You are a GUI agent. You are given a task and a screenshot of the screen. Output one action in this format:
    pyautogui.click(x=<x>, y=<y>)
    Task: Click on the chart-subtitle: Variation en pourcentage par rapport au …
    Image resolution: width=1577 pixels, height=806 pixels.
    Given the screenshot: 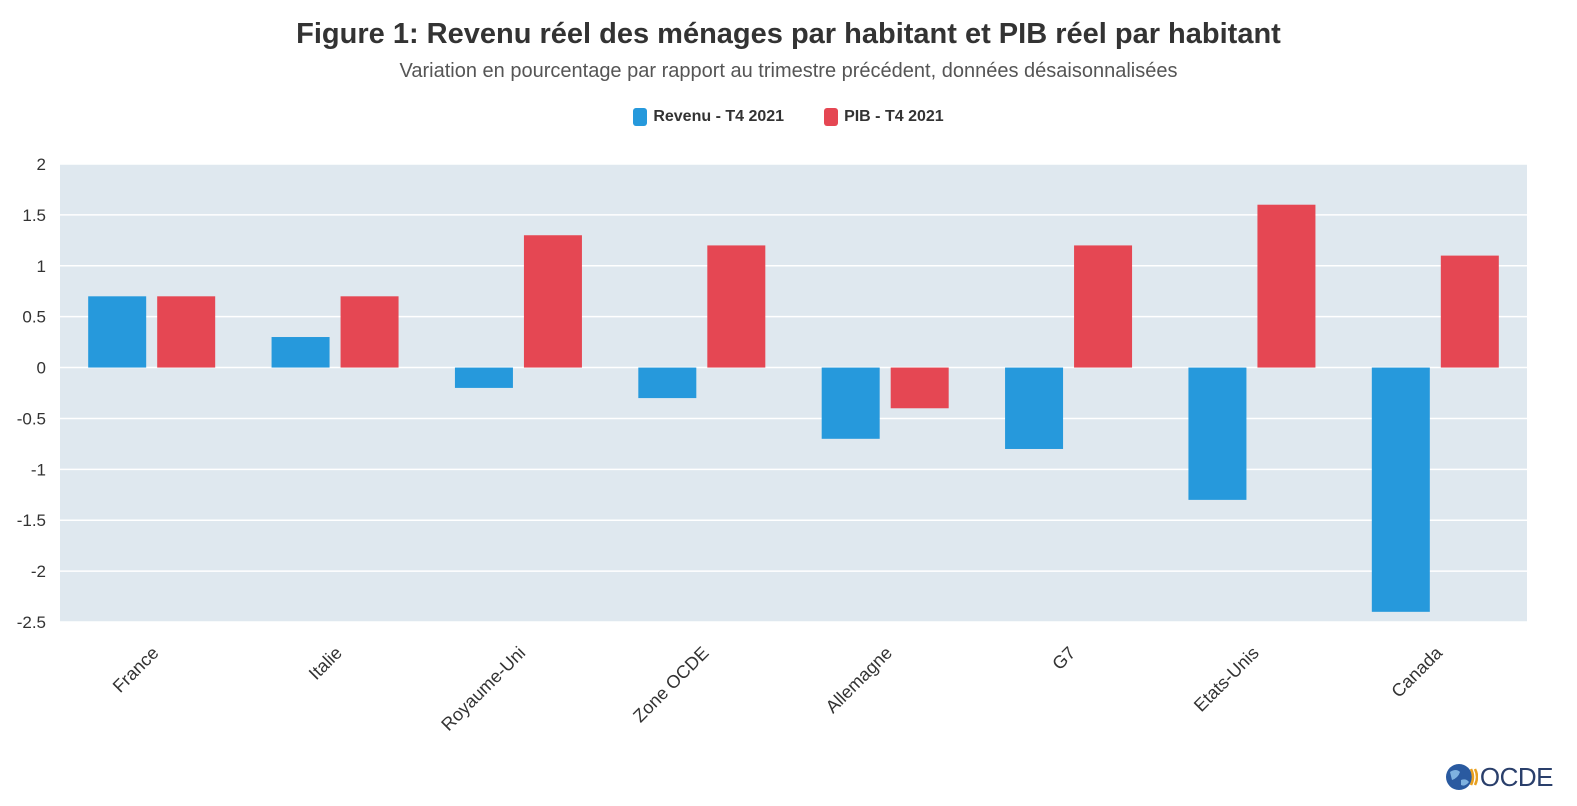 What is the action you would take?
    pyautogui.click(x=788, y=71)
    